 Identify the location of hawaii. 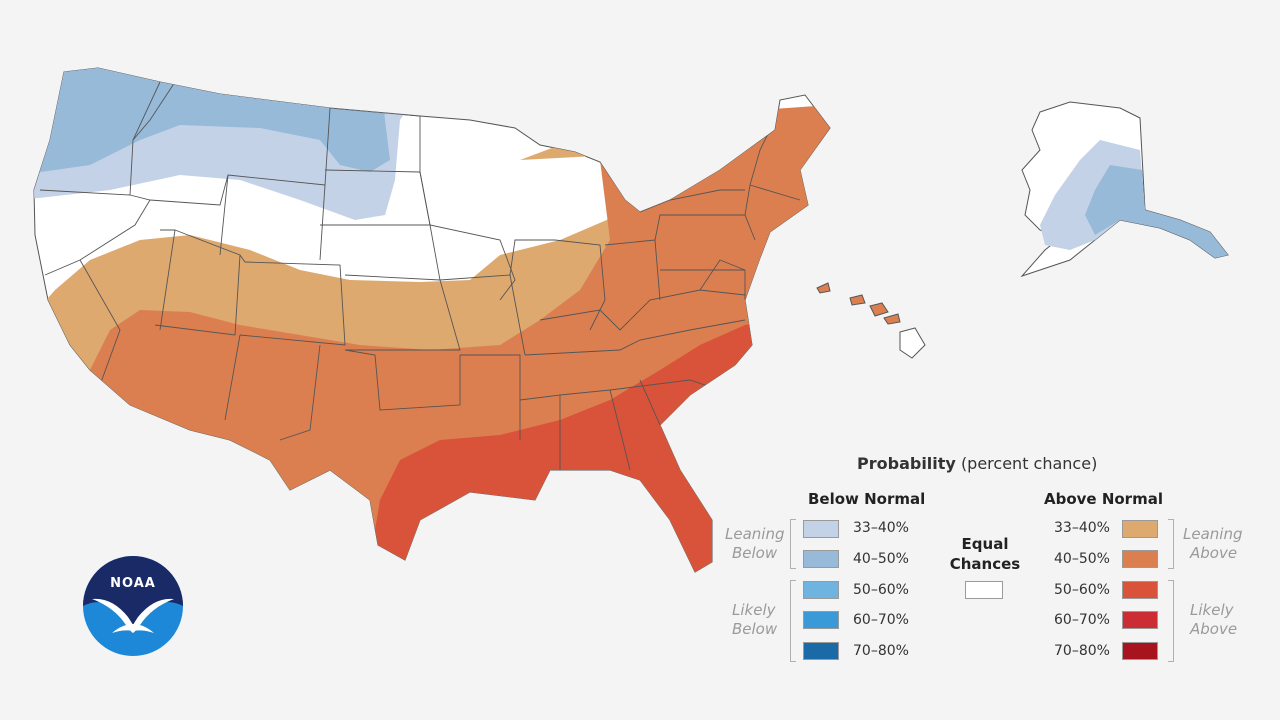
(871, 320).